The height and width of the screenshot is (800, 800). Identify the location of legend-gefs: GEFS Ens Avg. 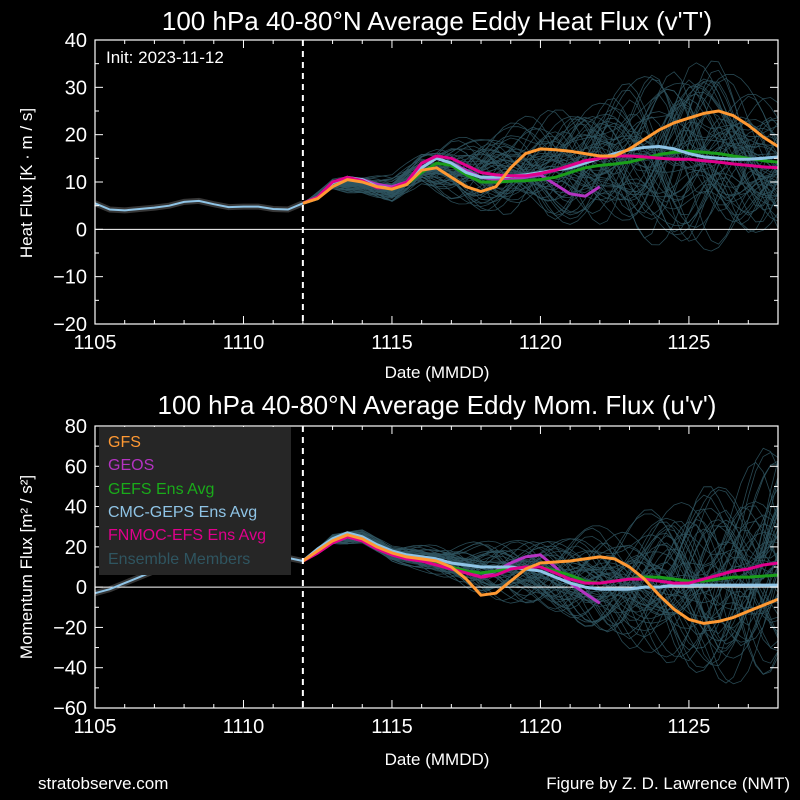
(161, 489).